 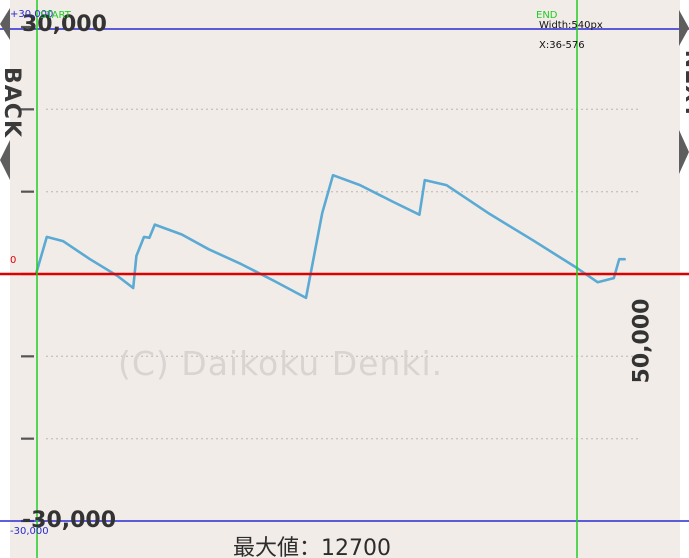 I want to click on end-marker-label: END, so click(x=547, y=15).